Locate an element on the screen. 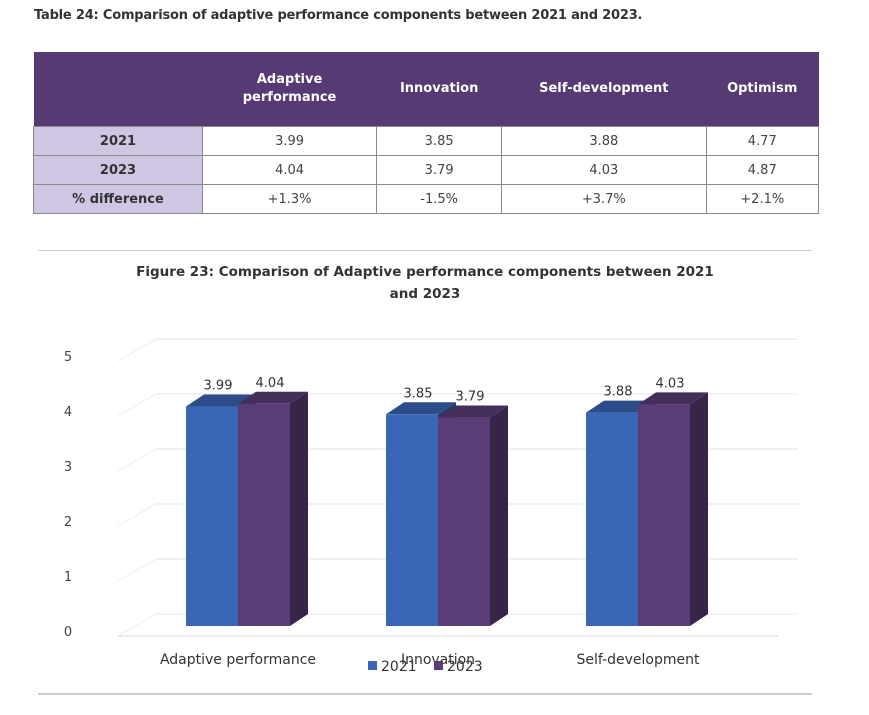  cell: 3.99 is located at coordinates (289, 141).